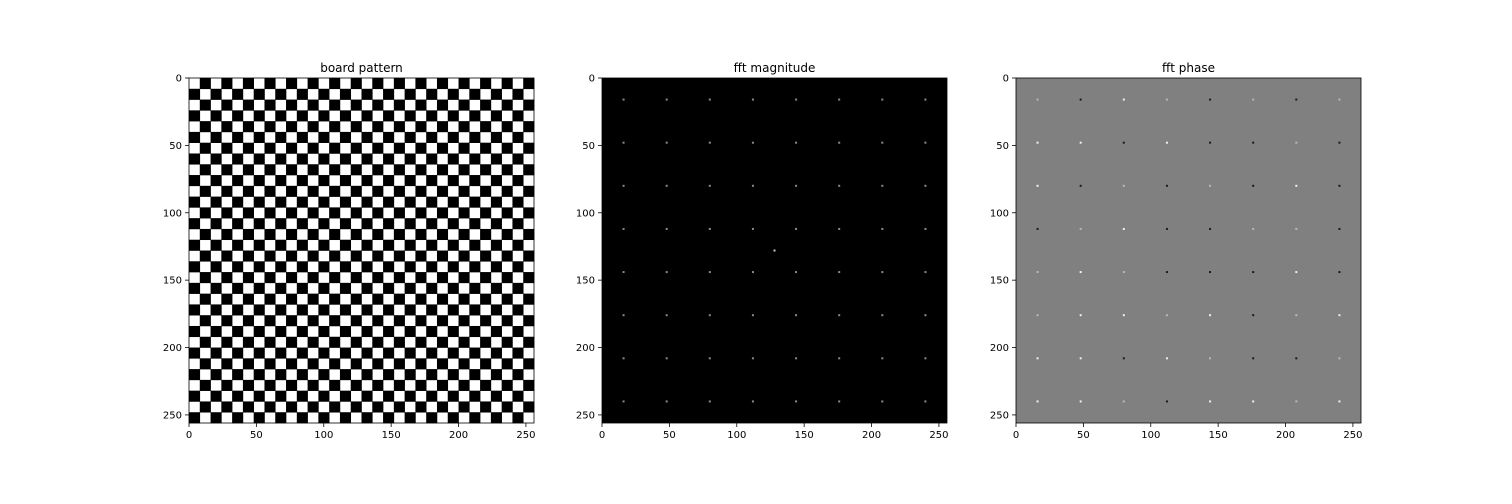 The width and height of the screenshot is (1512, 504). Describe the element at coordinates (804, 435) in the screenshot. I see `x-tick-label: 150` at that location.